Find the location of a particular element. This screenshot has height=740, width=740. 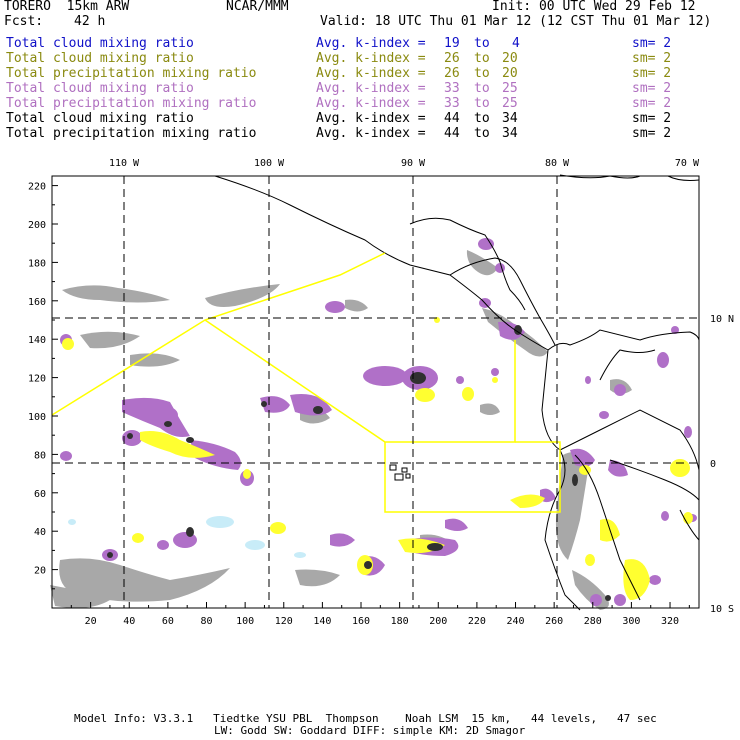

y-tick-label: 220 is located at coordinates (37, 187).